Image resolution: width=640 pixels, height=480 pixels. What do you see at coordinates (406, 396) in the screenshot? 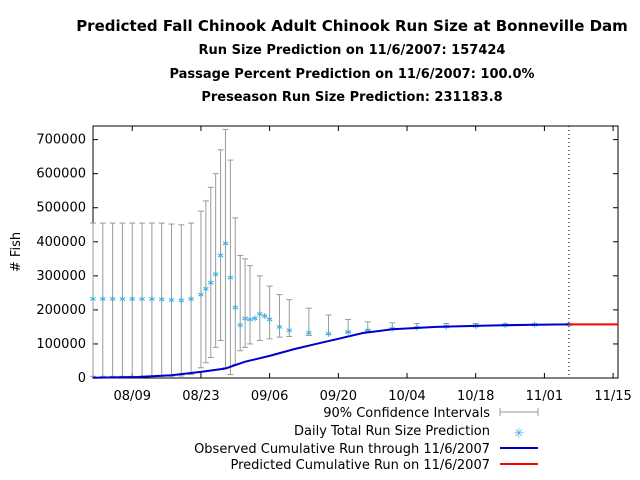
I see `x-tick-label: 10/04` at bounding box center [406, 396].